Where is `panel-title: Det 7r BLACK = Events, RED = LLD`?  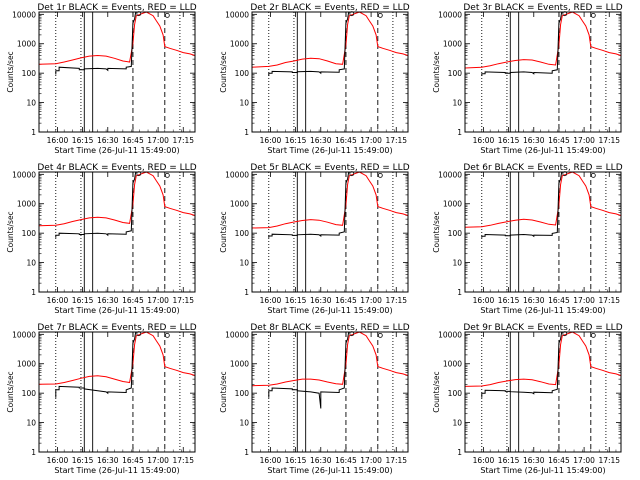
panel-title: Det 7r BLACK = Events, RED = LLD is located at coordinates (116, 328).